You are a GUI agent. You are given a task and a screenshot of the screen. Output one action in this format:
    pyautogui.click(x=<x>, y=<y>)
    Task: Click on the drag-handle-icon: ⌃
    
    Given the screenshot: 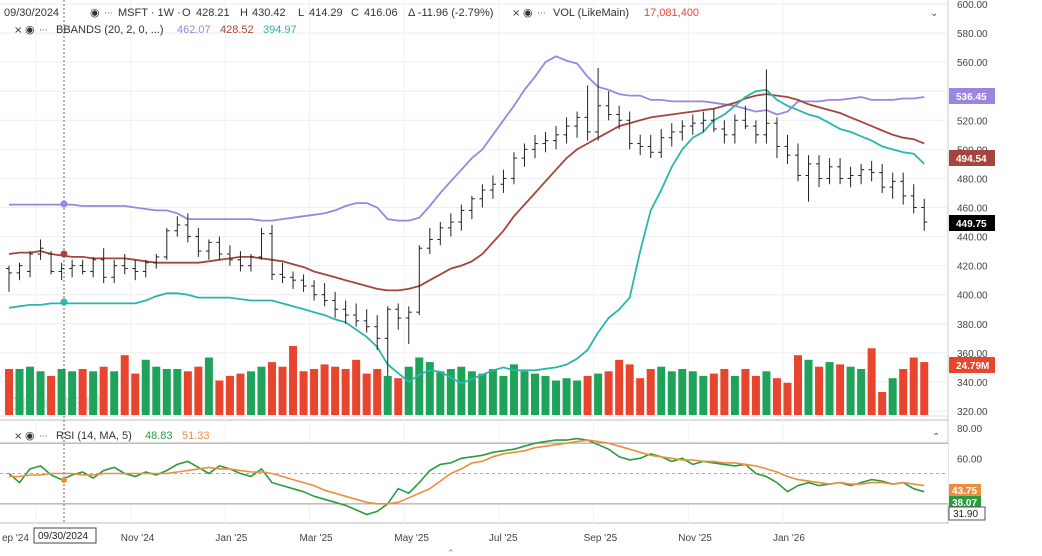 What is the action you would take?
    pyautogui.click(x=451, y=552)
    